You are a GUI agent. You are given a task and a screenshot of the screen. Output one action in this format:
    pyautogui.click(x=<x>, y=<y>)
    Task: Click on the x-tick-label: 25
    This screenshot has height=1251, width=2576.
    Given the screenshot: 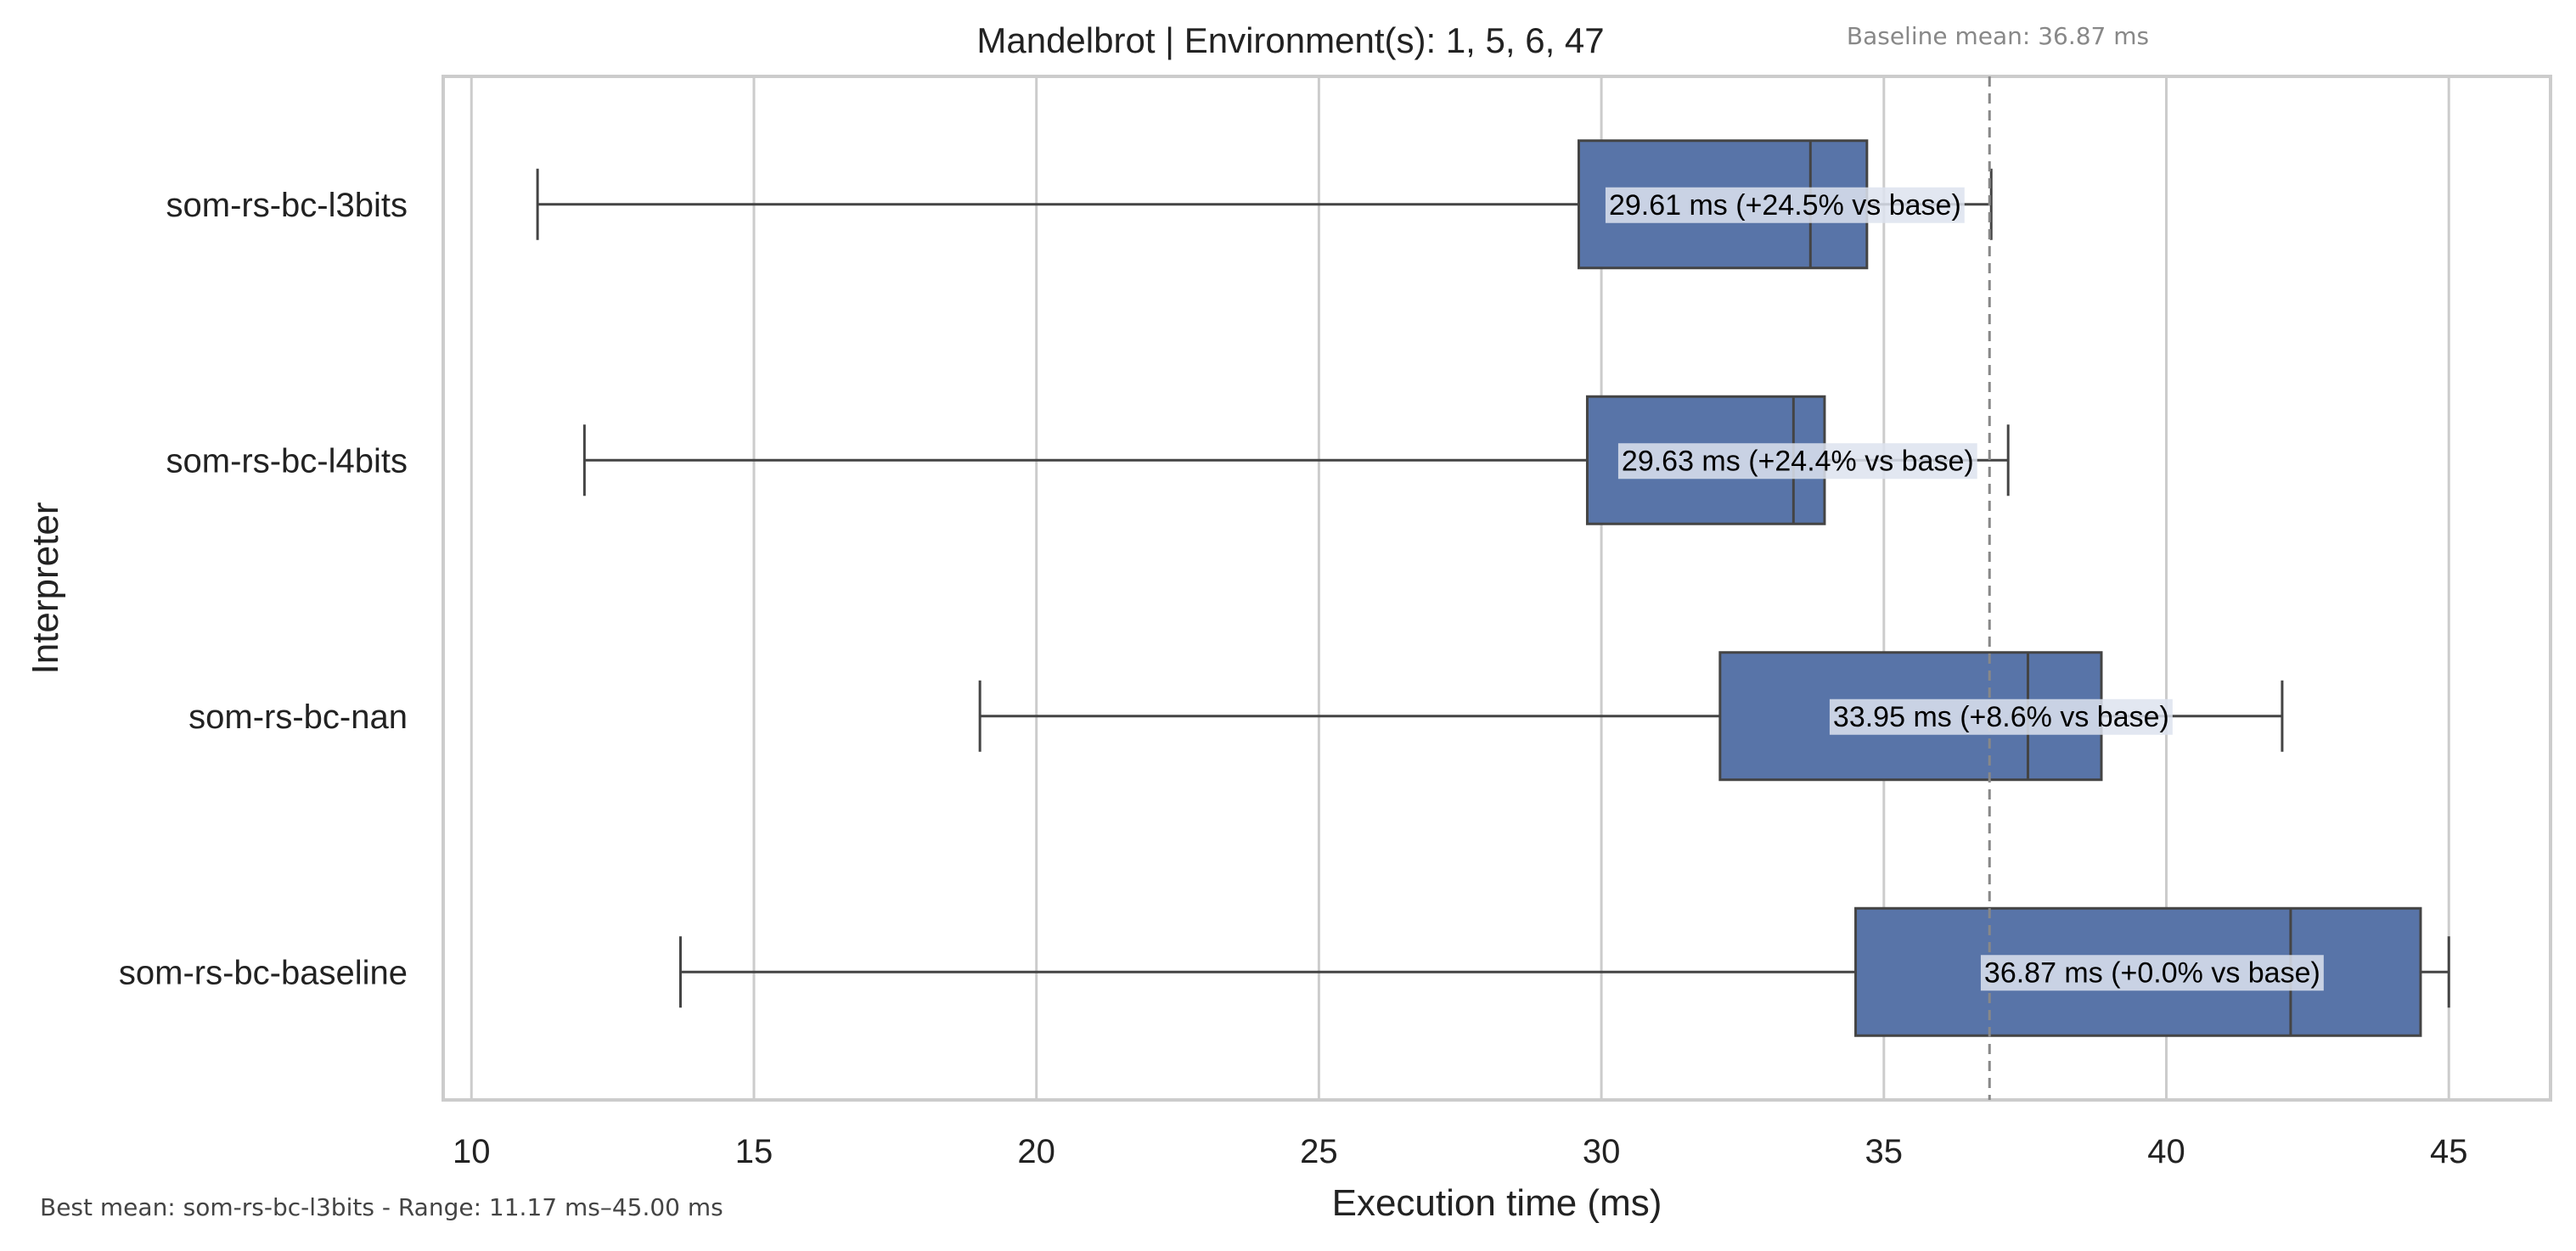 What is the action you would take?
    pyautogui.click(x=1319, y=1151)
    